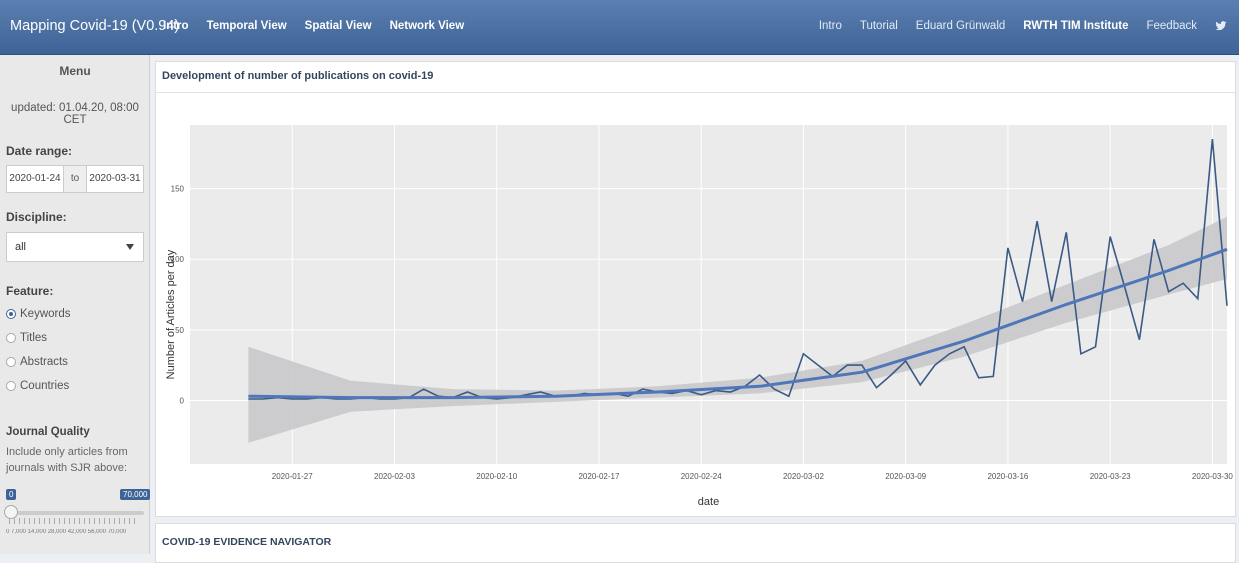 This screenshot has width=1239, height=563. What do you see at coordinates (182, 400) in the screenshot?
I see `y-tick-label: 0` at bounding box center [182, 400].